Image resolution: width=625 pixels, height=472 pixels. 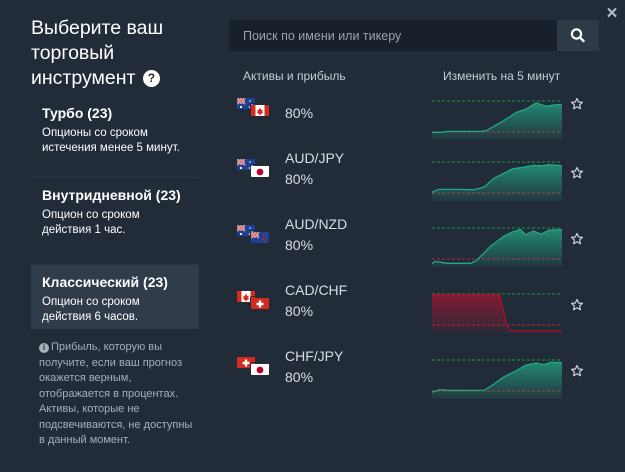 I want to click on category-description: Опцион со сроком действия 6 часов., so click(x=91, y=309).